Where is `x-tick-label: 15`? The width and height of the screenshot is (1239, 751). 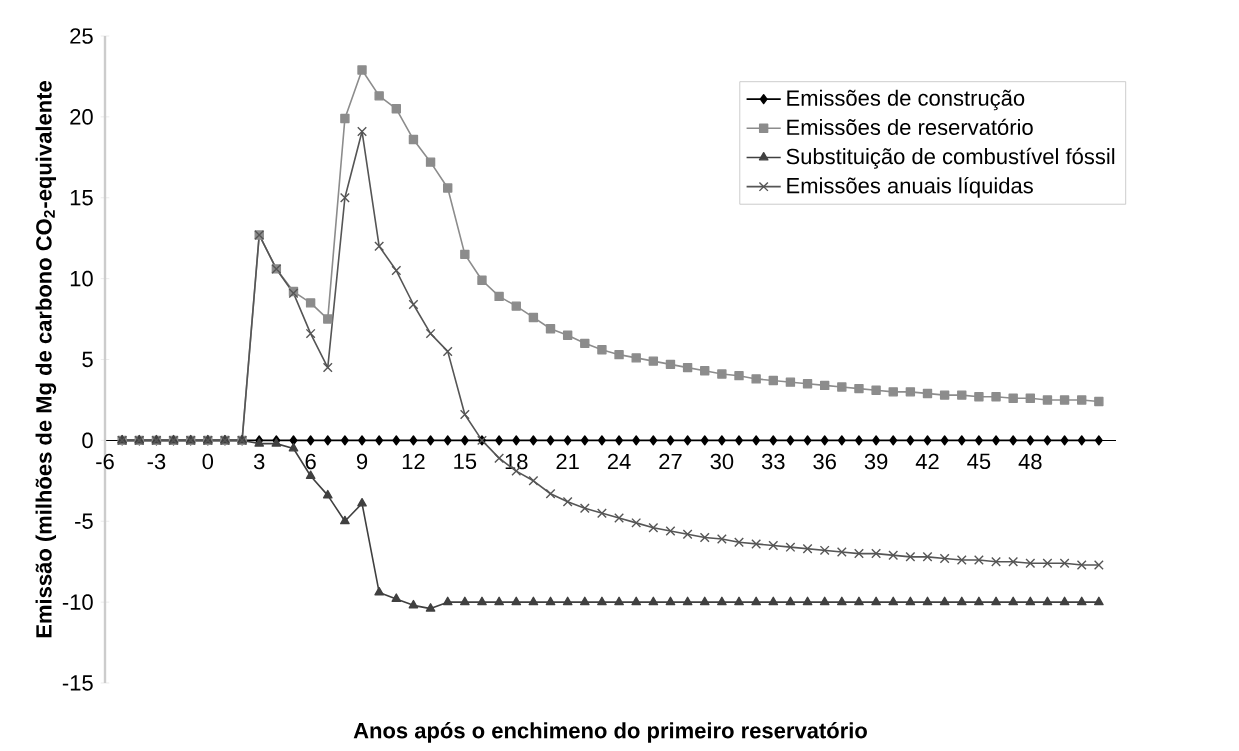
x-tick-label: 15 is located at coordinates (465, 461).